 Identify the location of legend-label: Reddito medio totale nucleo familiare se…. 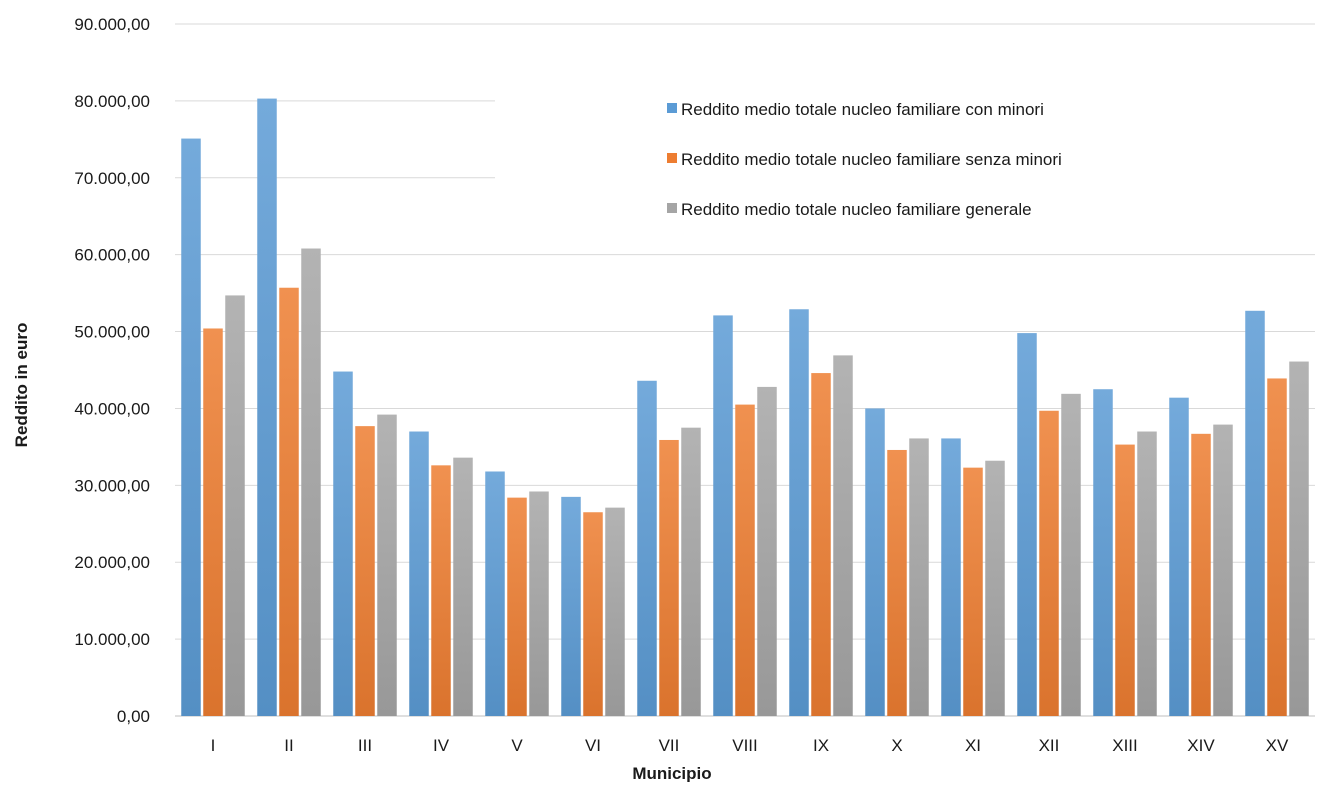
(871, 159).